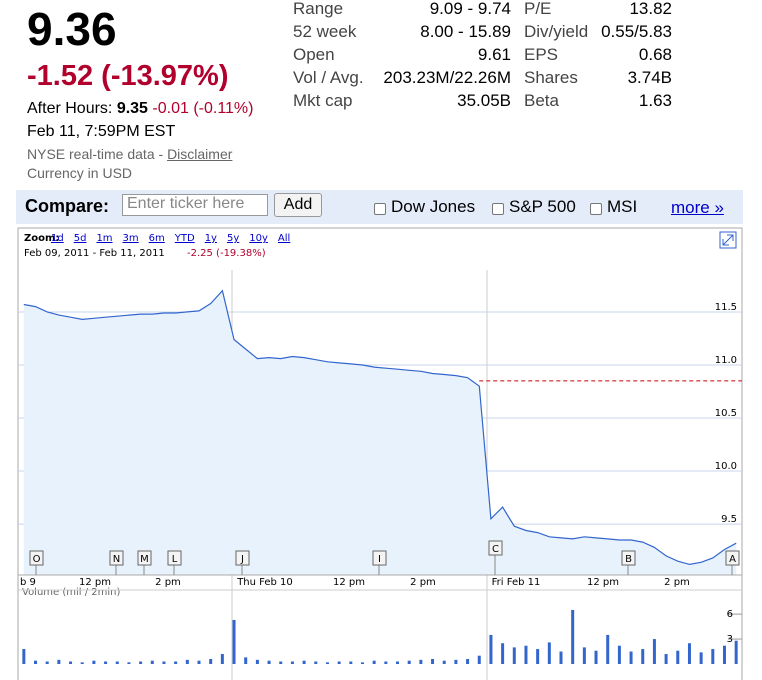 This screenshot has width=762, height=680. I want to click on stat-value: 9.09 - 9.74, so click(470, 9).